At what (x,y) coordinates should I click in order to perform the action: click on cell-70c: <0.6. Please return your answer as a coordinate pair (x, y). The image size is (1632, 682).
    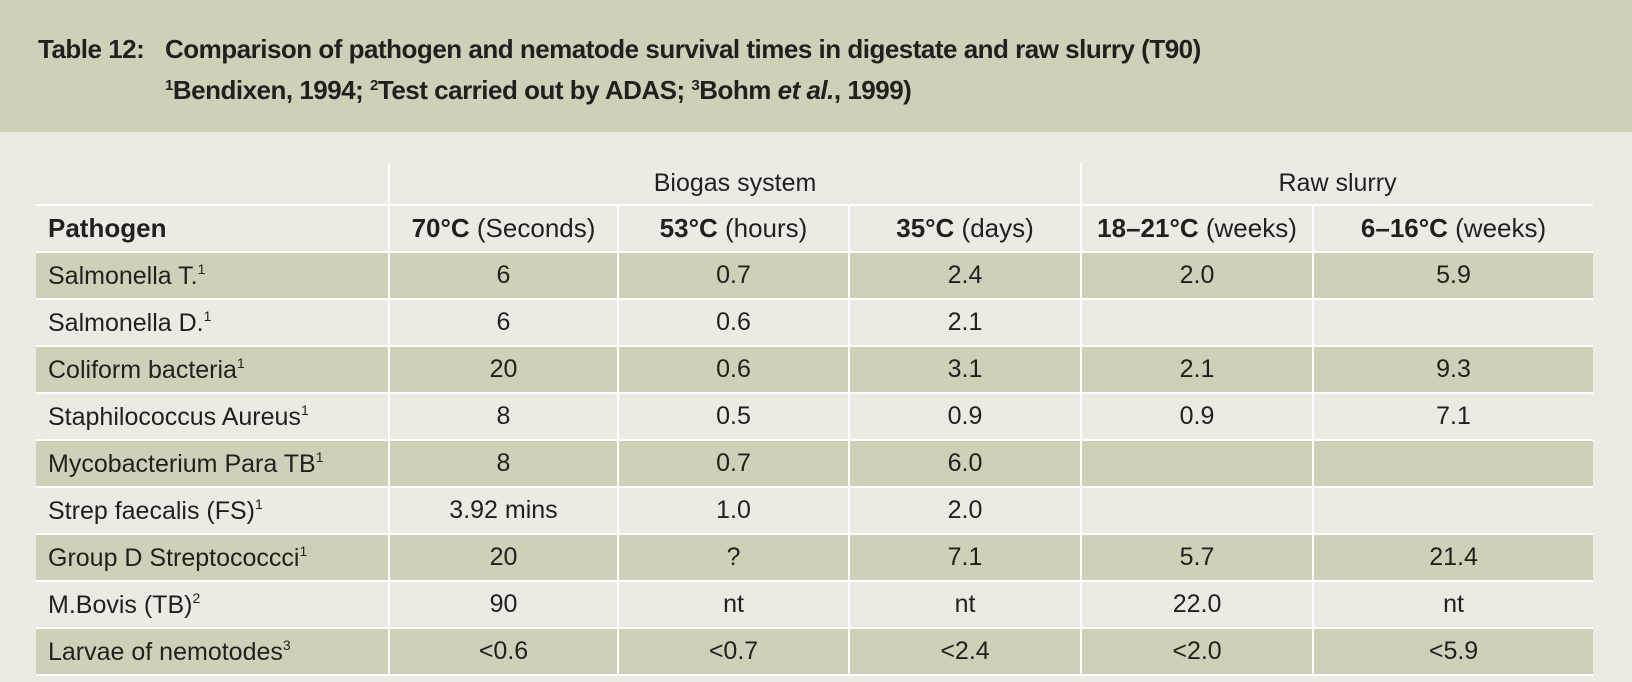
    Looking at the image, I should click on (503, 651).